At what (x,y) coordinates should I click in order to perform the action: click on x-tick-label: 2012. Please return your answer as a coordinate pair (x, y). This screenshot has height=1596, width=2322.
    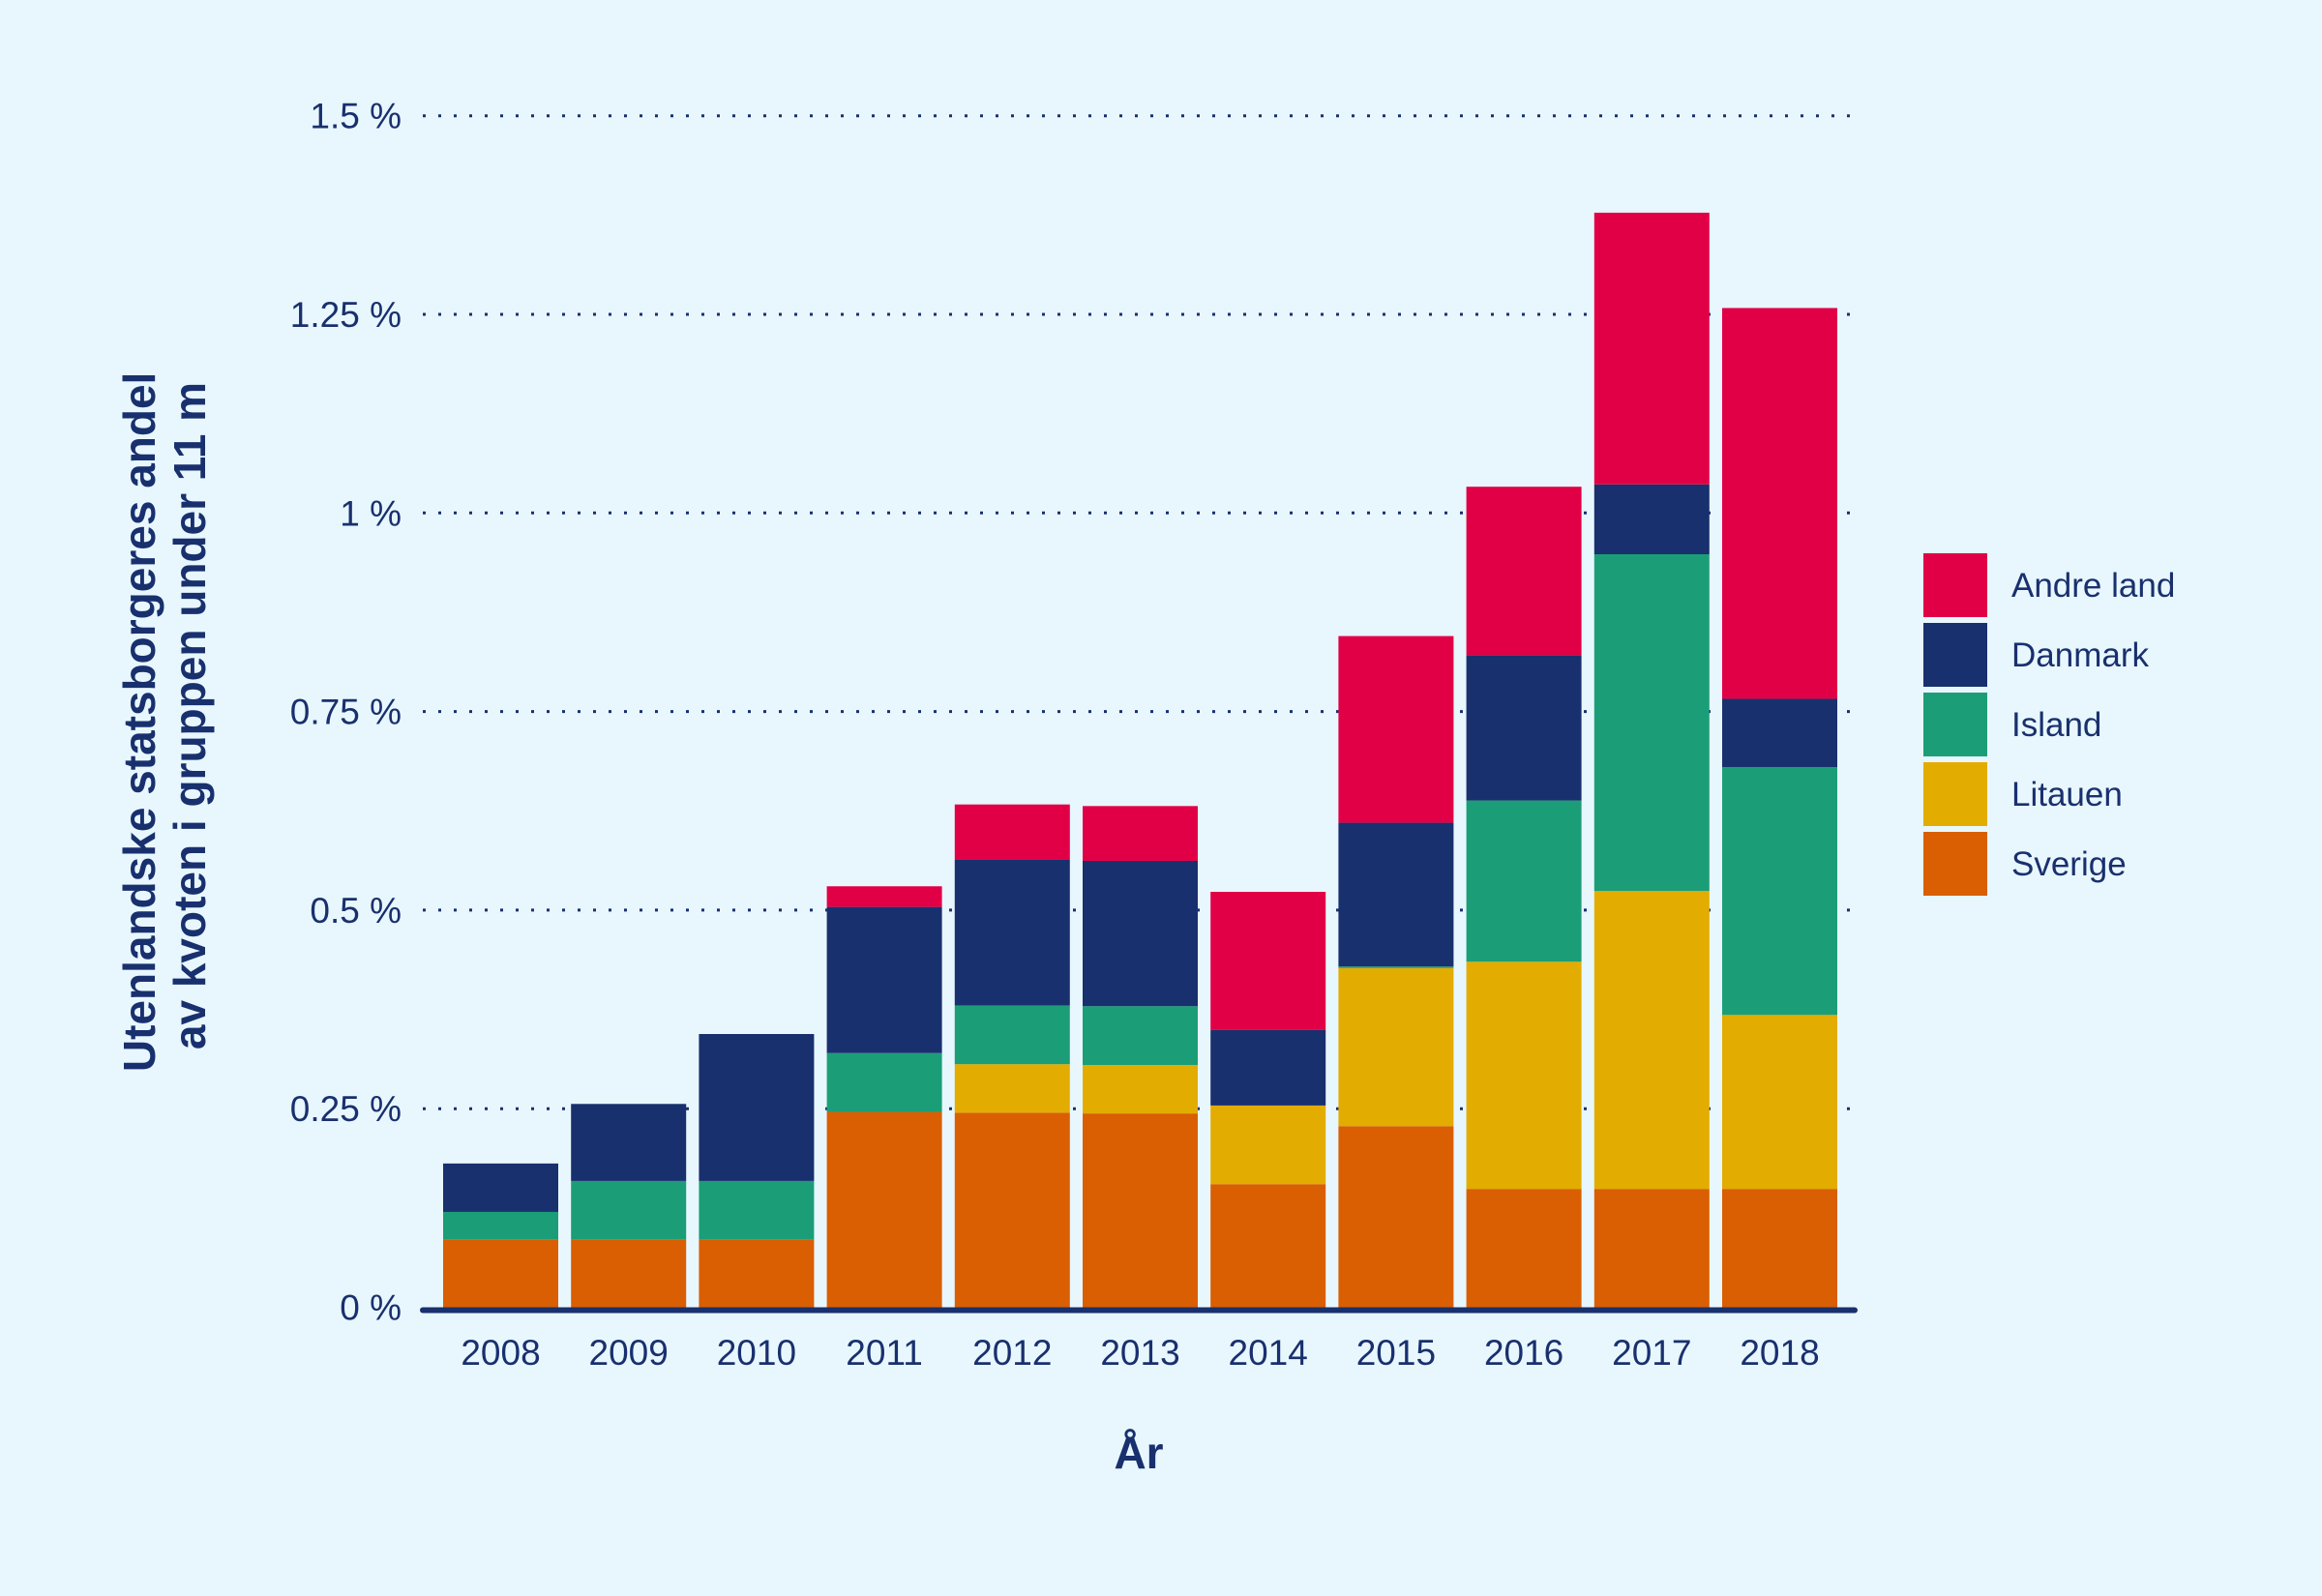
    Looking at the image, I should click on (1012, 1353).